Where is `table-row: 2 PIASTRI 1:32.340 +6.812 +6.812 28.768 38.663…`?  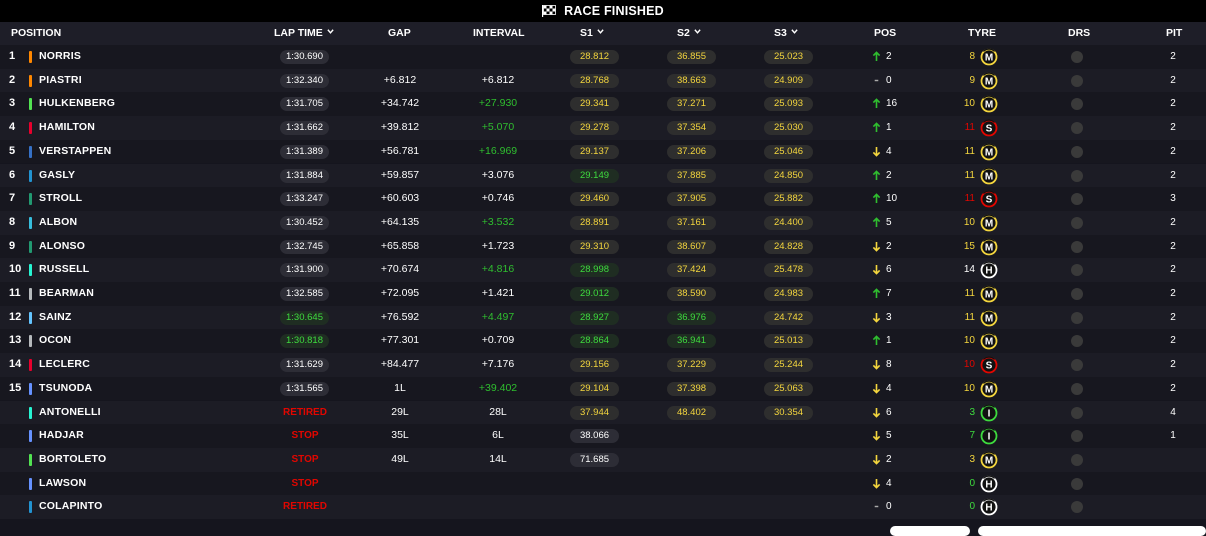
table-row: 2 PIASTRI 1:32.340 +6.812 +6.812 28.768 38.663… is located at coordinates (603, 80).